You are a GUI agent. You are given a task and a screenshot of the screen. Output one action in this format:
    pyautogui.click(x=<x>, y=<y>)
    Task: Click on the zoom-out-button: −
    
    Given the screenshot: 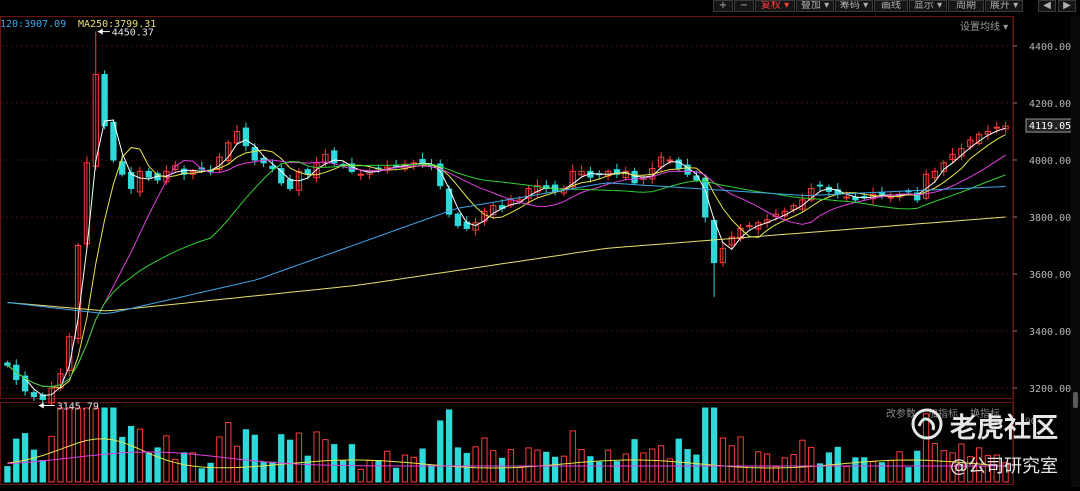 What is the action you would take?
    pyautogui.click(x=744, y=6)
    